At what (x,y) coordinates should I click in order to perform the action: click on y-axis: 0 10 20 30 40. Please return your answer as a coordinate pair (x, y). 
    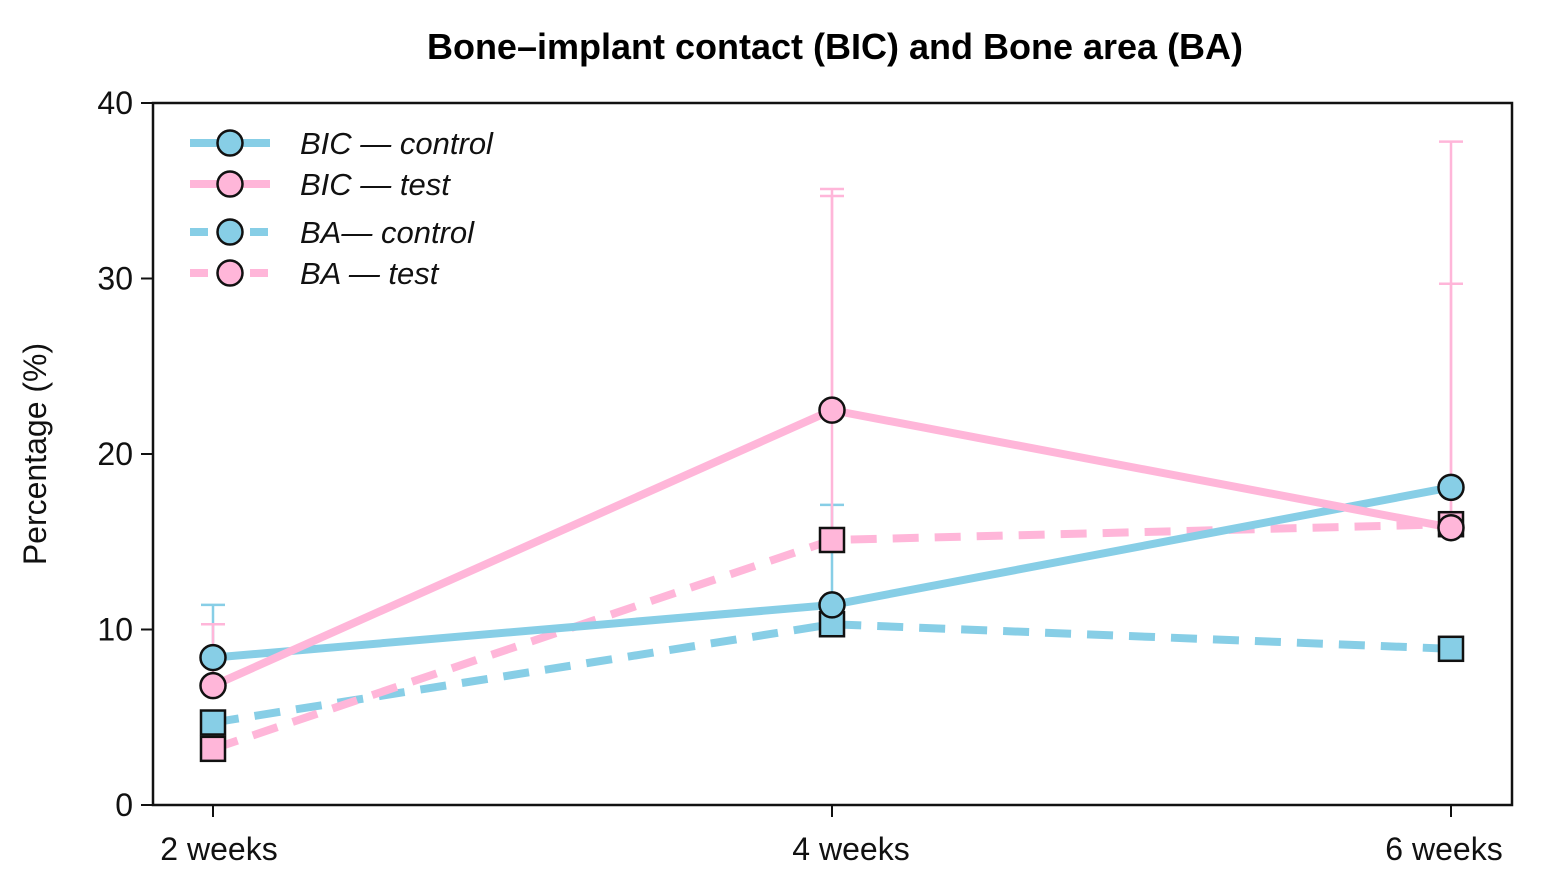
    Looking at the image, I should click on (125, 454).